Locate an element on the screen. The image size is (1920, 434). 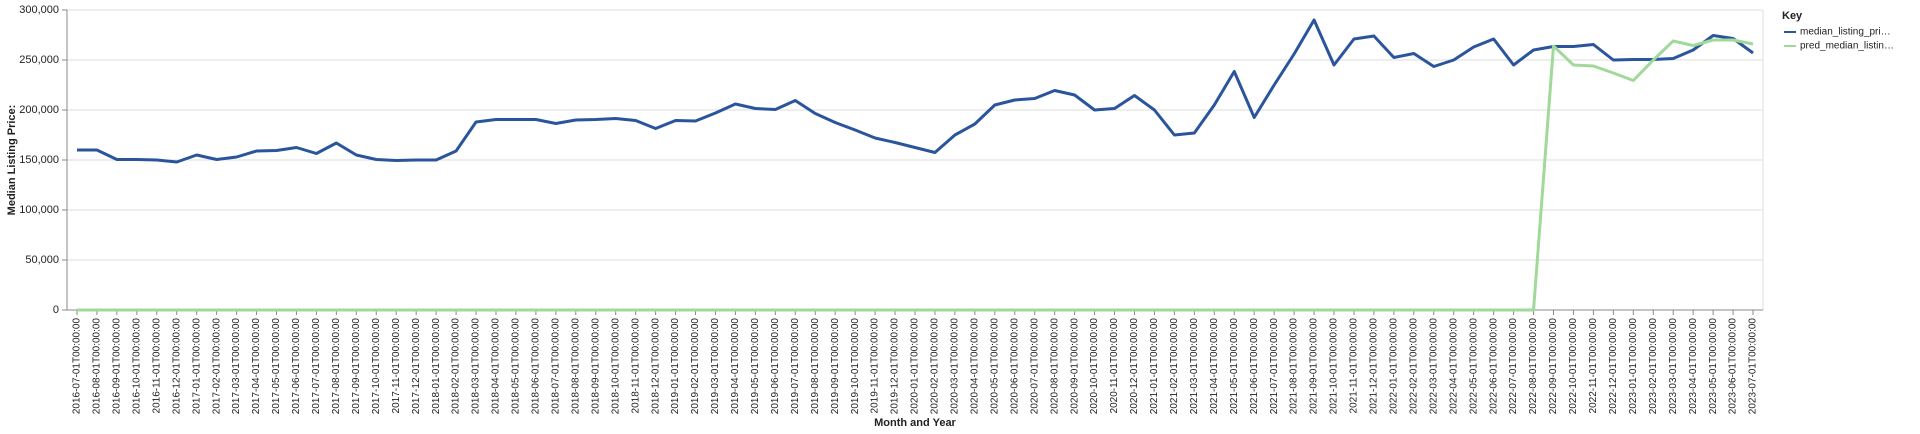
x-axis-title: Month and Year is located at coordinates (915, 423).